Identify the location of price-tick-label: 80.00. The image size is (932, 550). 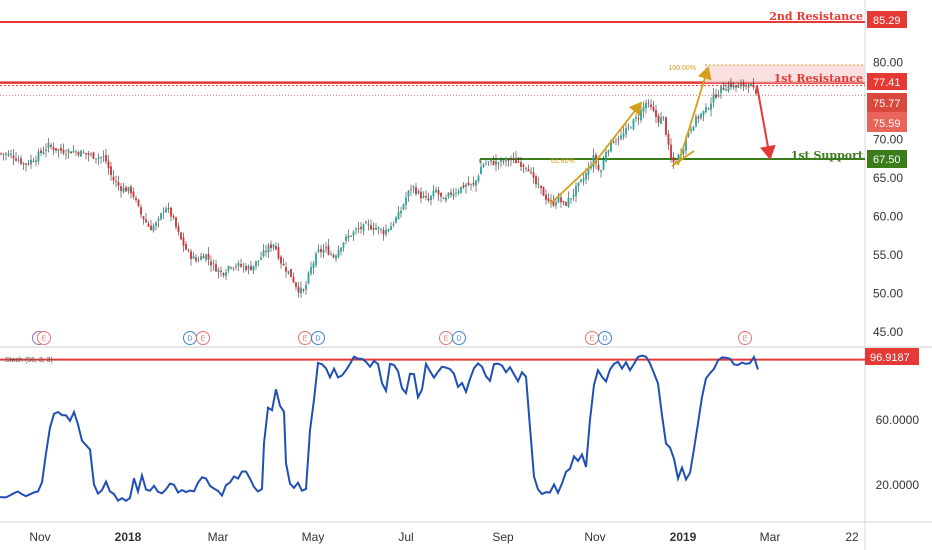
(888, 63).